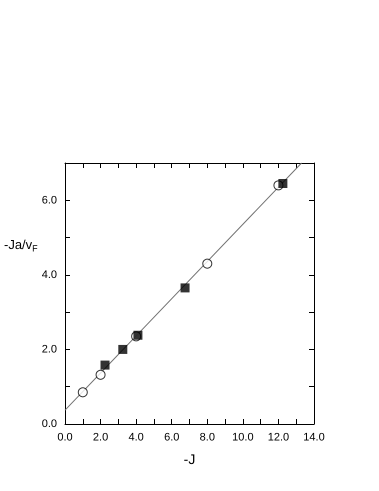 Image resolution: width=379 pixels, height=491 pixels. Describe the element at coordinates (49, 424) in the screenshot. I see `y-tick-label: 0.0` at that location.